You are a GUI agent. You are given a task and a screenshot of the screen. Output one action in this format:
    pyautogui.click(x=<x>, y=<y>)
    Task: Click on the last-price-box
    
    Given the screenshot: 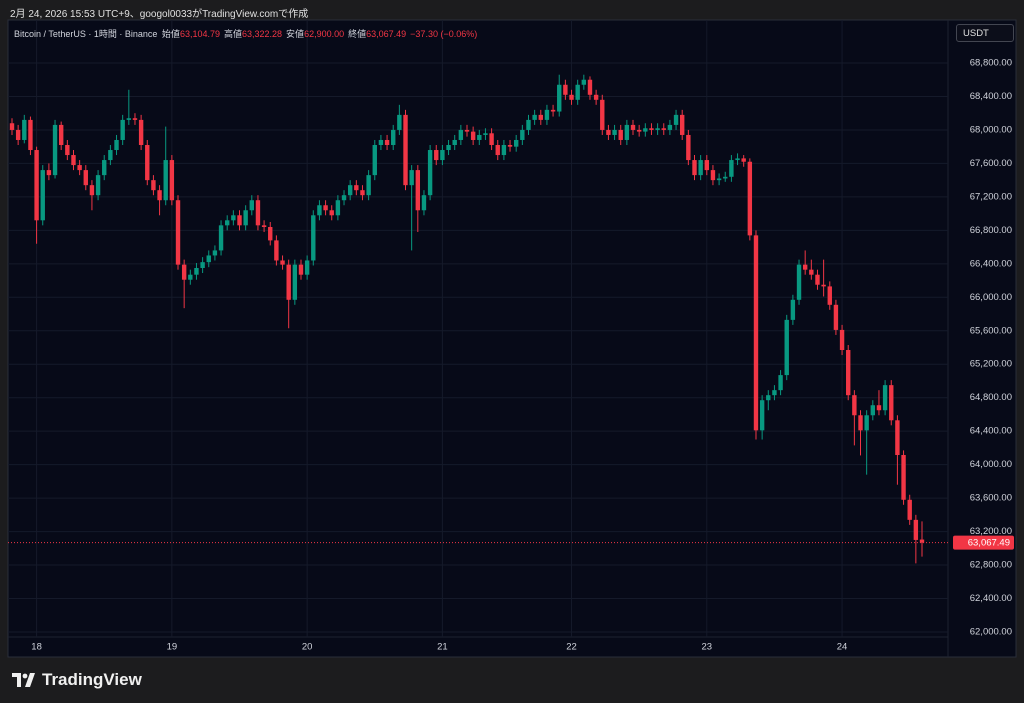 What is the action you would take?
    pyautogui.click(x=983, y=542)
    